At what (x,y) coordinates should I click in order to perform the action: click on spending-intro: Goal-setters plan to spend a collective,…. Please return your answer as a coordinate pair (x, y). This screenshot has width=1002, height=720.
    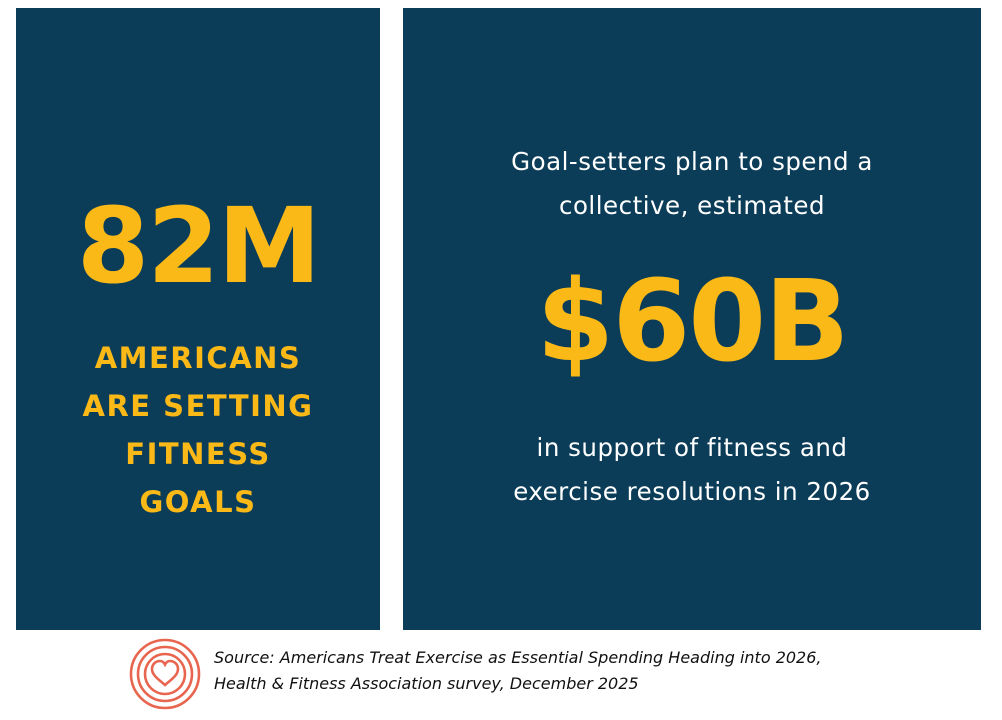
    Looking at the image, I should click on (692, 184).